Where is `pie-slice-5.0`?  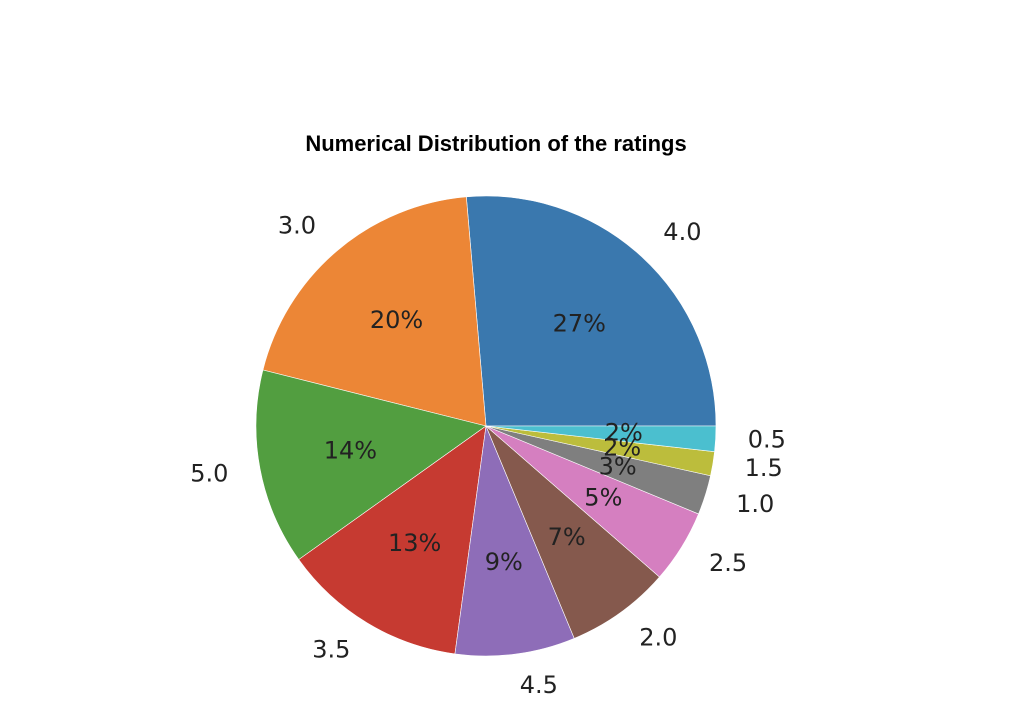
pie-slice-5.0 is located at coordinates (371, 464).